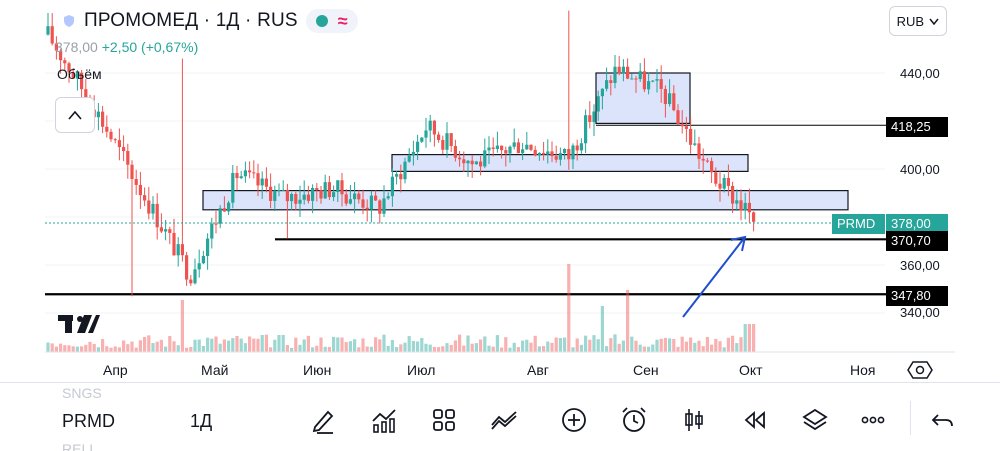  What do you see at coordinates (201, 421) in the screenshot?
I see `interval-selector: 1Д` at bounding box center [201, 421].